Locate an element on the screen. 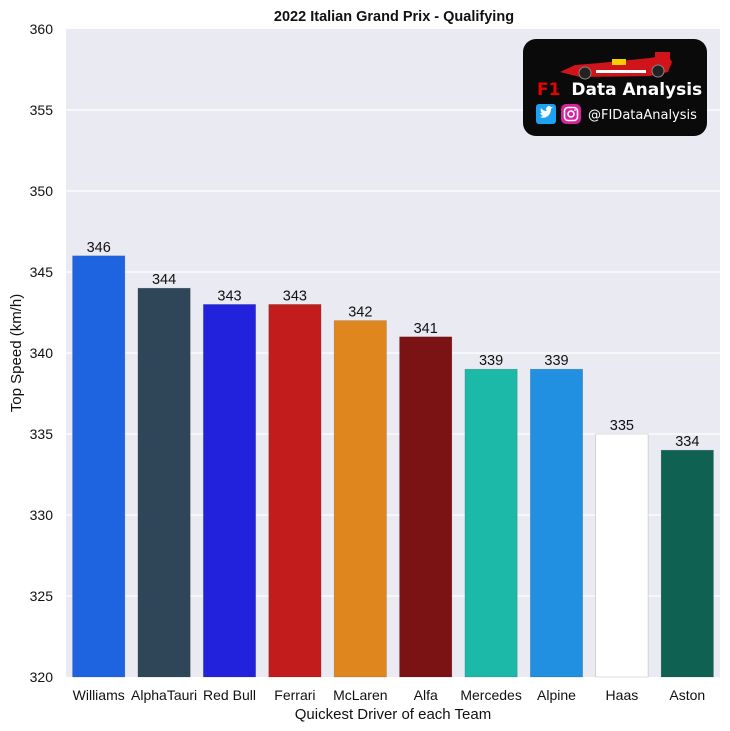 This screenshot has width=730, height=731. x-tick-label: AlphaTauri is located at coordinates (164, 695).